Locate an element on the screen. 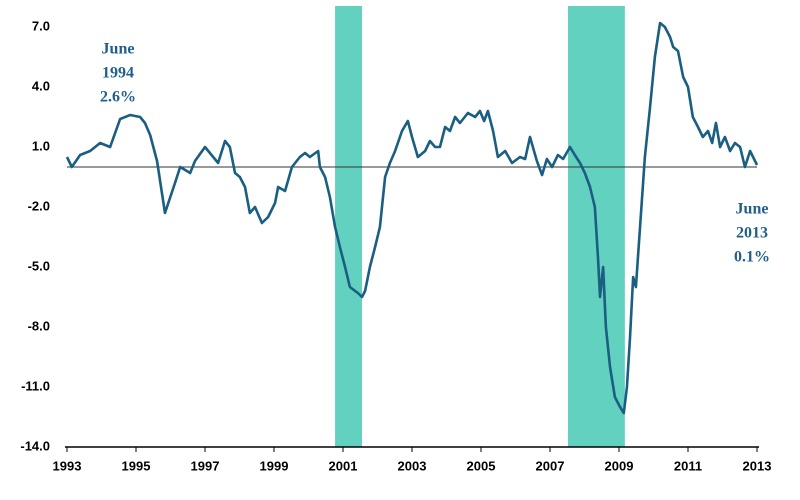  y-tick-label: -8.0 is located at coordinates (39, 325).